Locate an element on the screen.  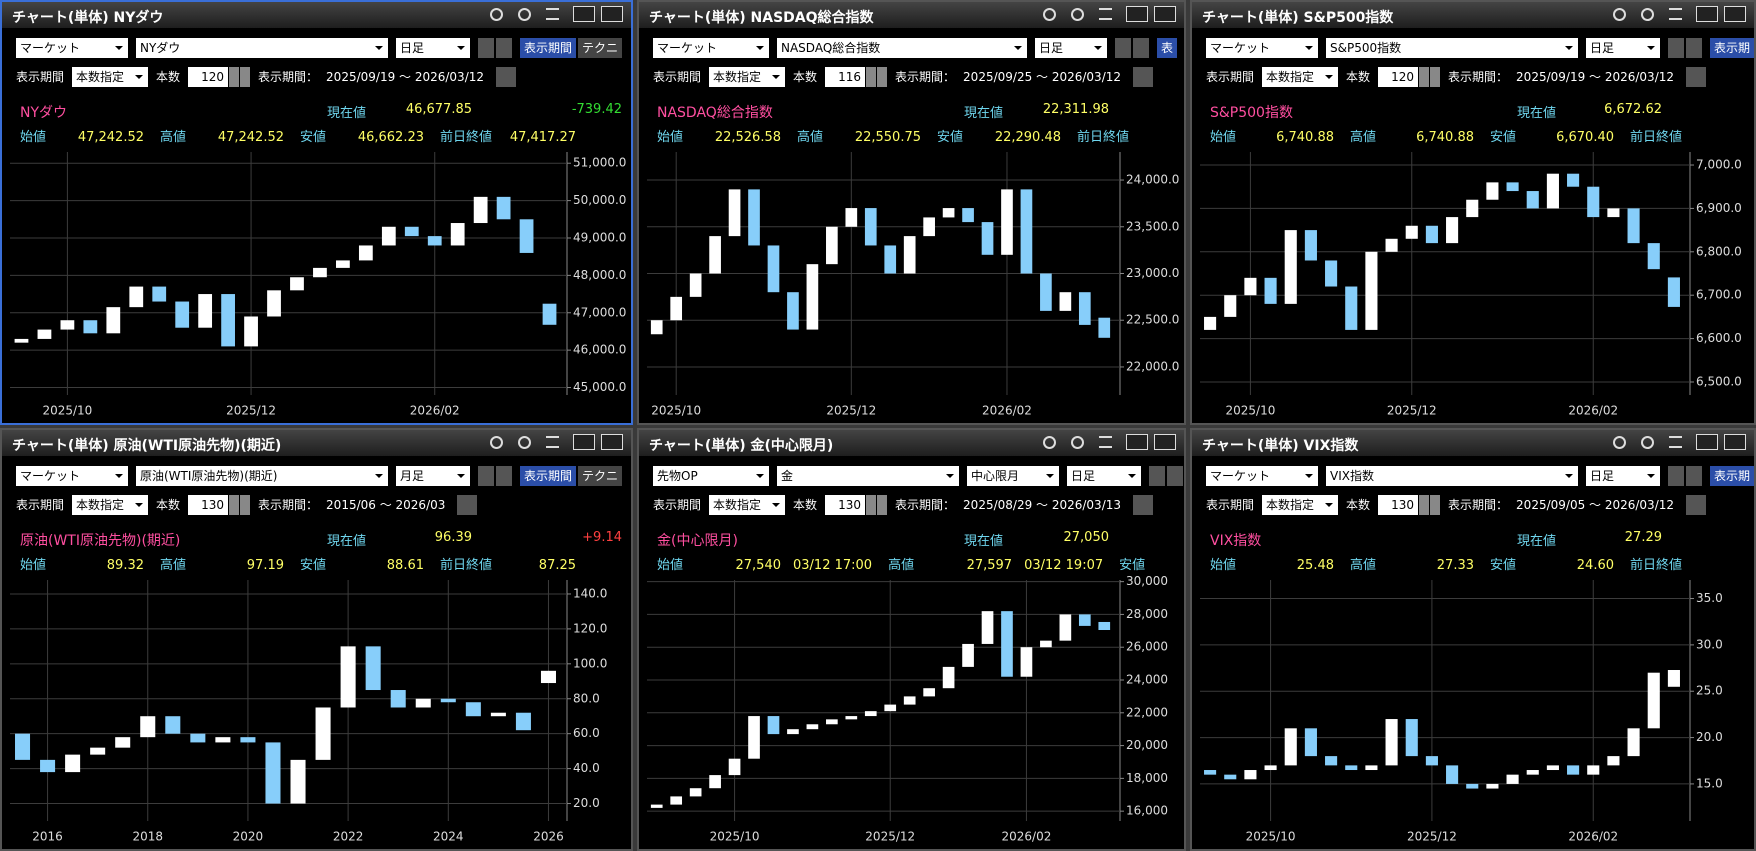
dropdown: 先物OP is located at coordinates (711, 476).